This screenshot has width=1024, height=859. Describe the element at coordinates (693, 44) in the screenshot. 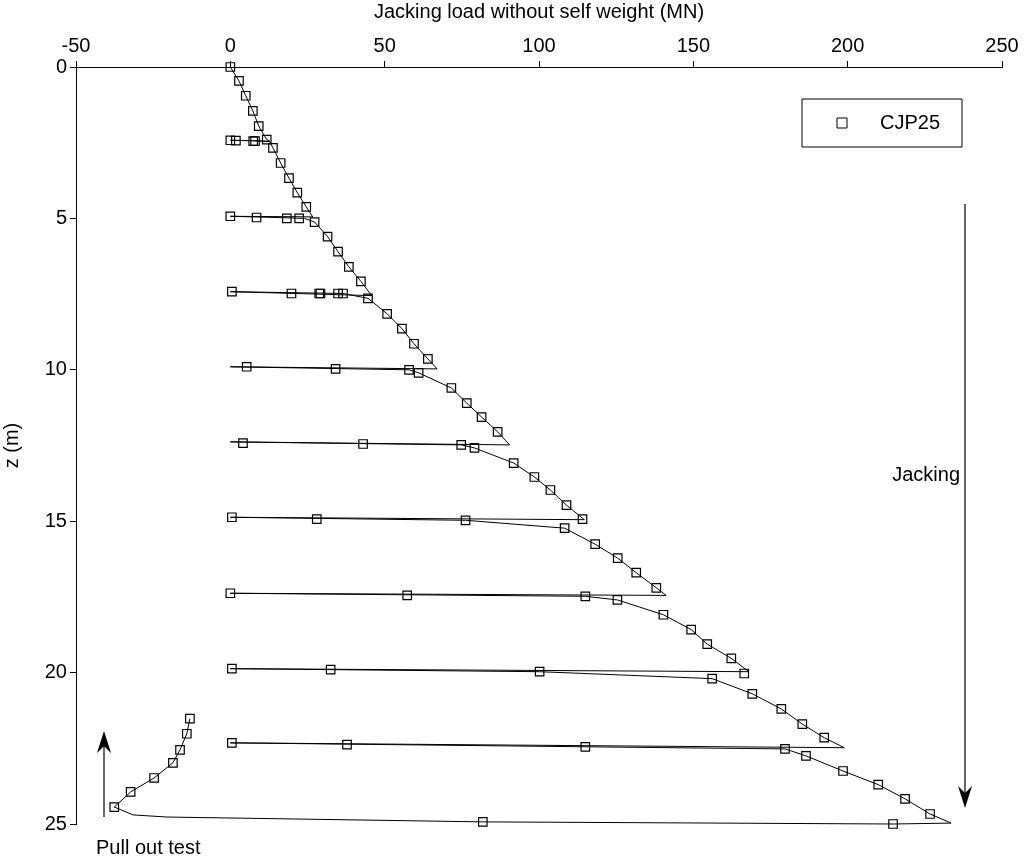

I see `x-tick-label: 150` at that location.